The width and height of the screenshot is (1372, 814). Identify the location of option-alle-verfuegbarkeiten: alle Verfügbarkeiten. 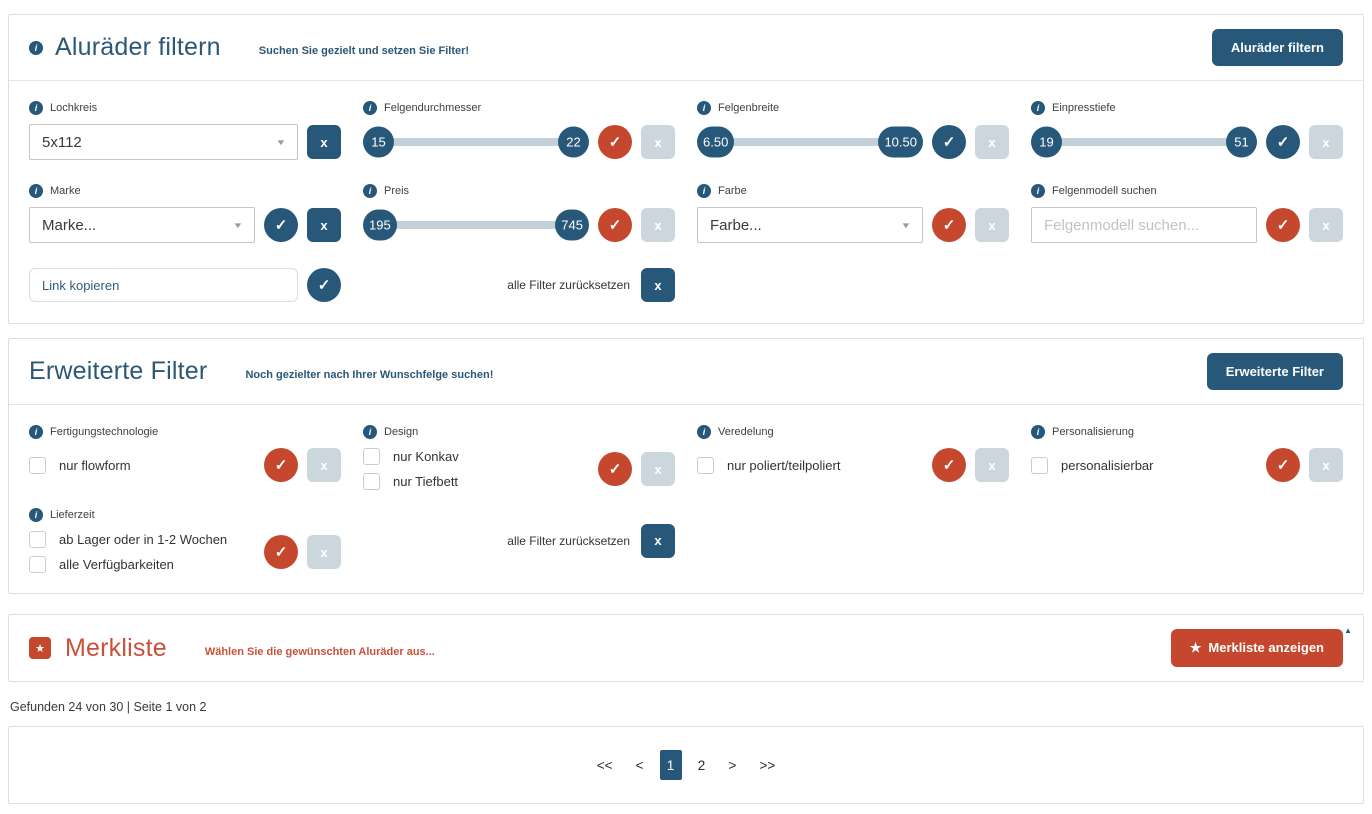
(142, 564).